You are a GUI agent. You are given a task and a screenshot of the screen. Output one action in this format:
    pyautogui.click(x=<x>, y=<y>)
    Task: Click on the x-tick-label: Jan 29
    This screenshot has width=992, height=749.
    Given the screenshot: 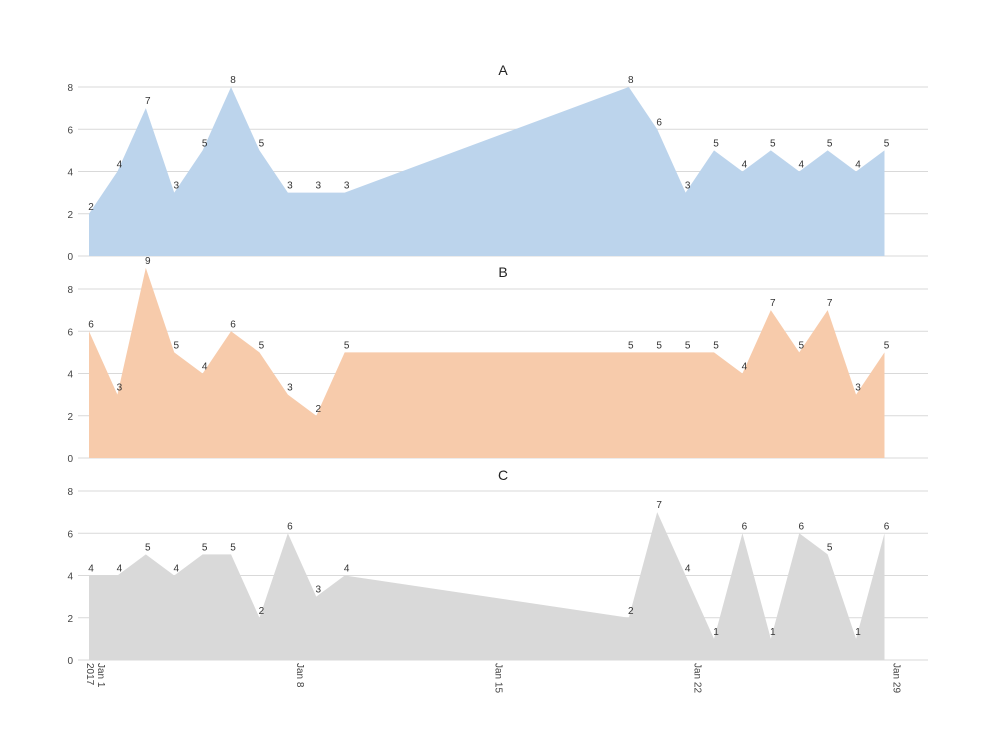 What is the action you would take?
    pyautogui.click(x=895, y=678)
    